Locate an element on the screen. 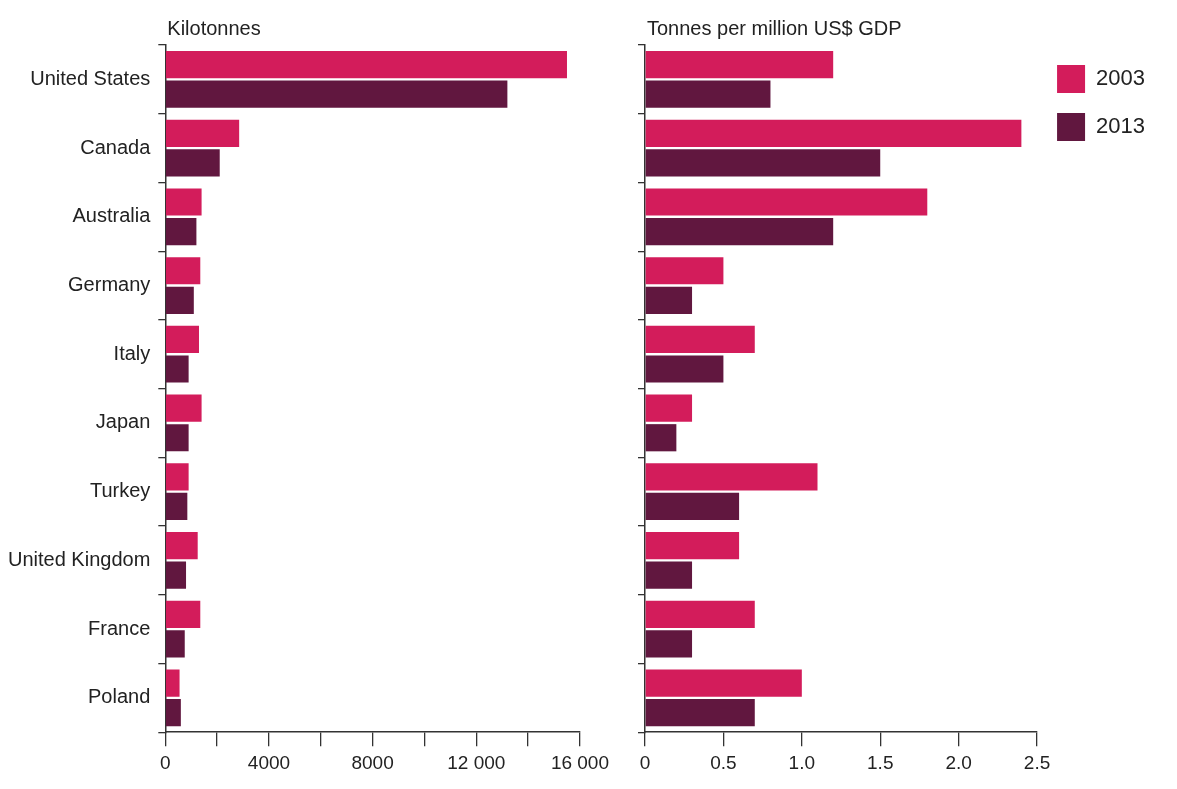  y-tick-label: Japan is located at coordinates (123, 421).